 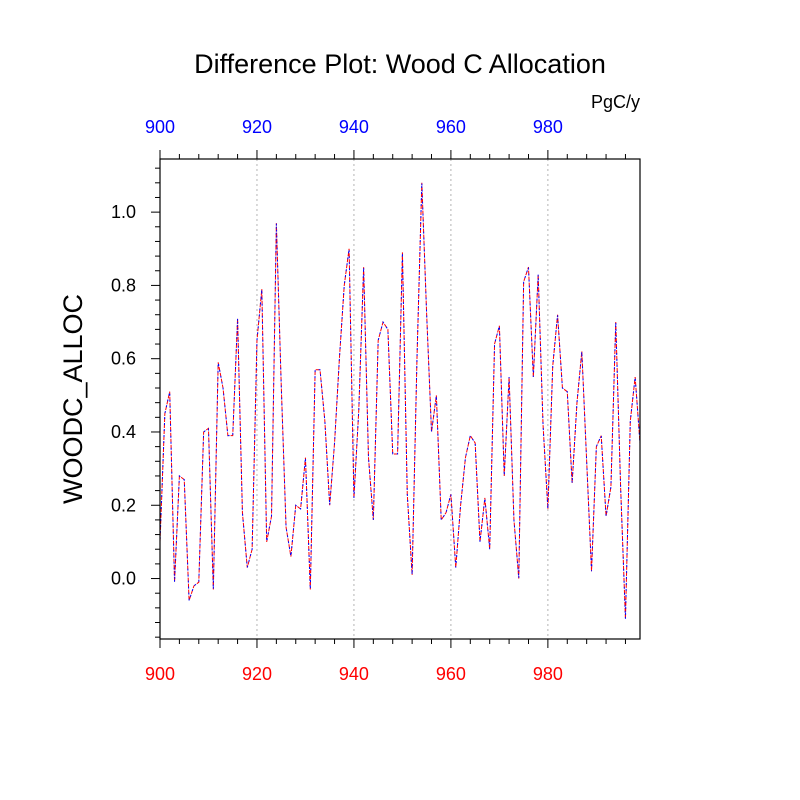 What do you see at coordinates (123, 212) in the screenshot?
I see `y-tick-label-5: 1.0` at bounding box center [123, 212].